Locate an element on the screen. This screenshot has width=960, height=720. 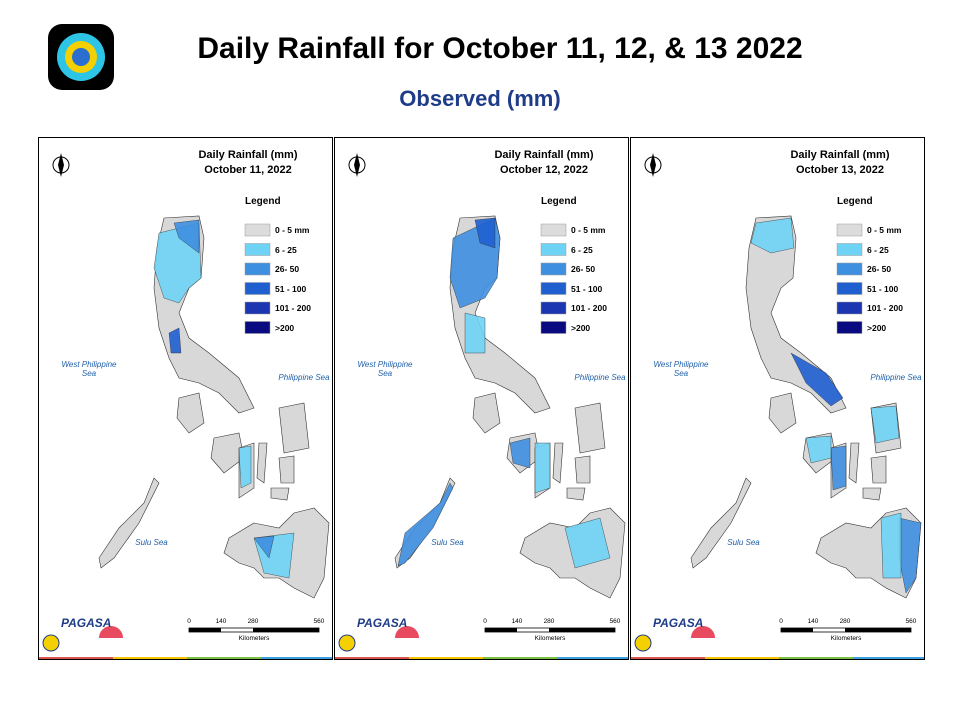
brand-logo is located at coordinates (51, 643).